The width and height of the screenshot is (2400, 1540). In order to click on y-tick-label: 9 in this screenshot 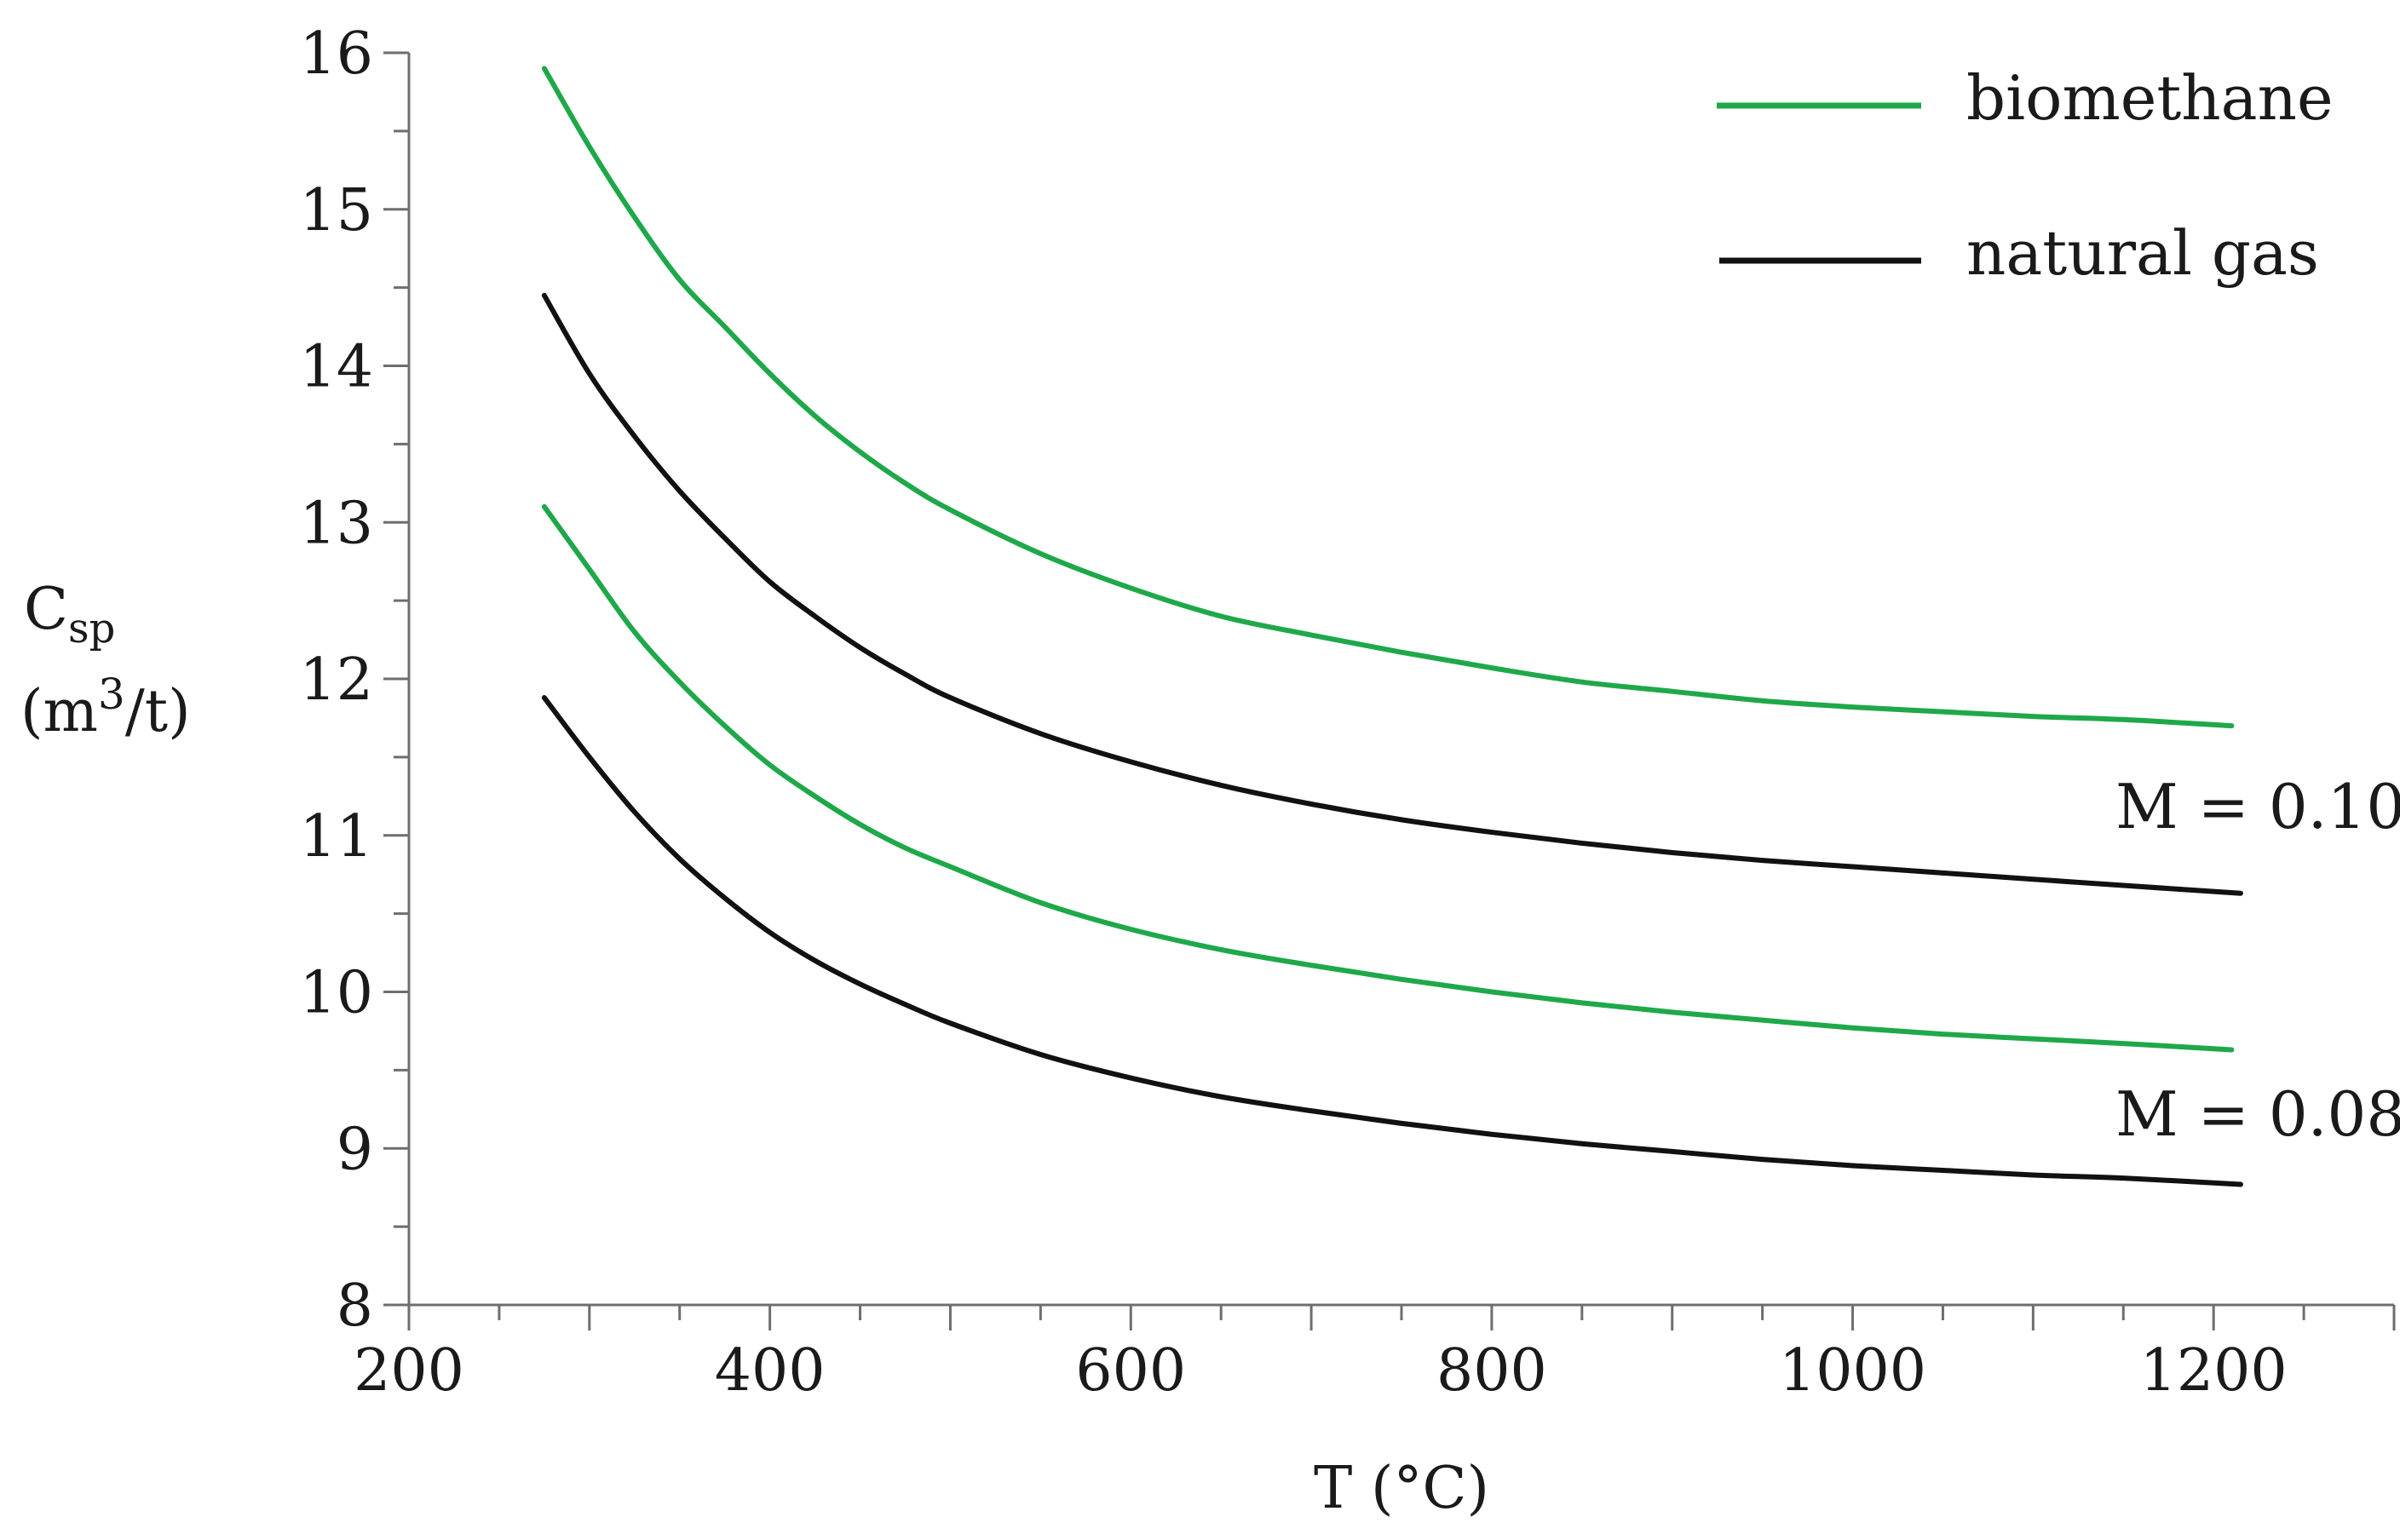, I will do `click(355, 1149)`.